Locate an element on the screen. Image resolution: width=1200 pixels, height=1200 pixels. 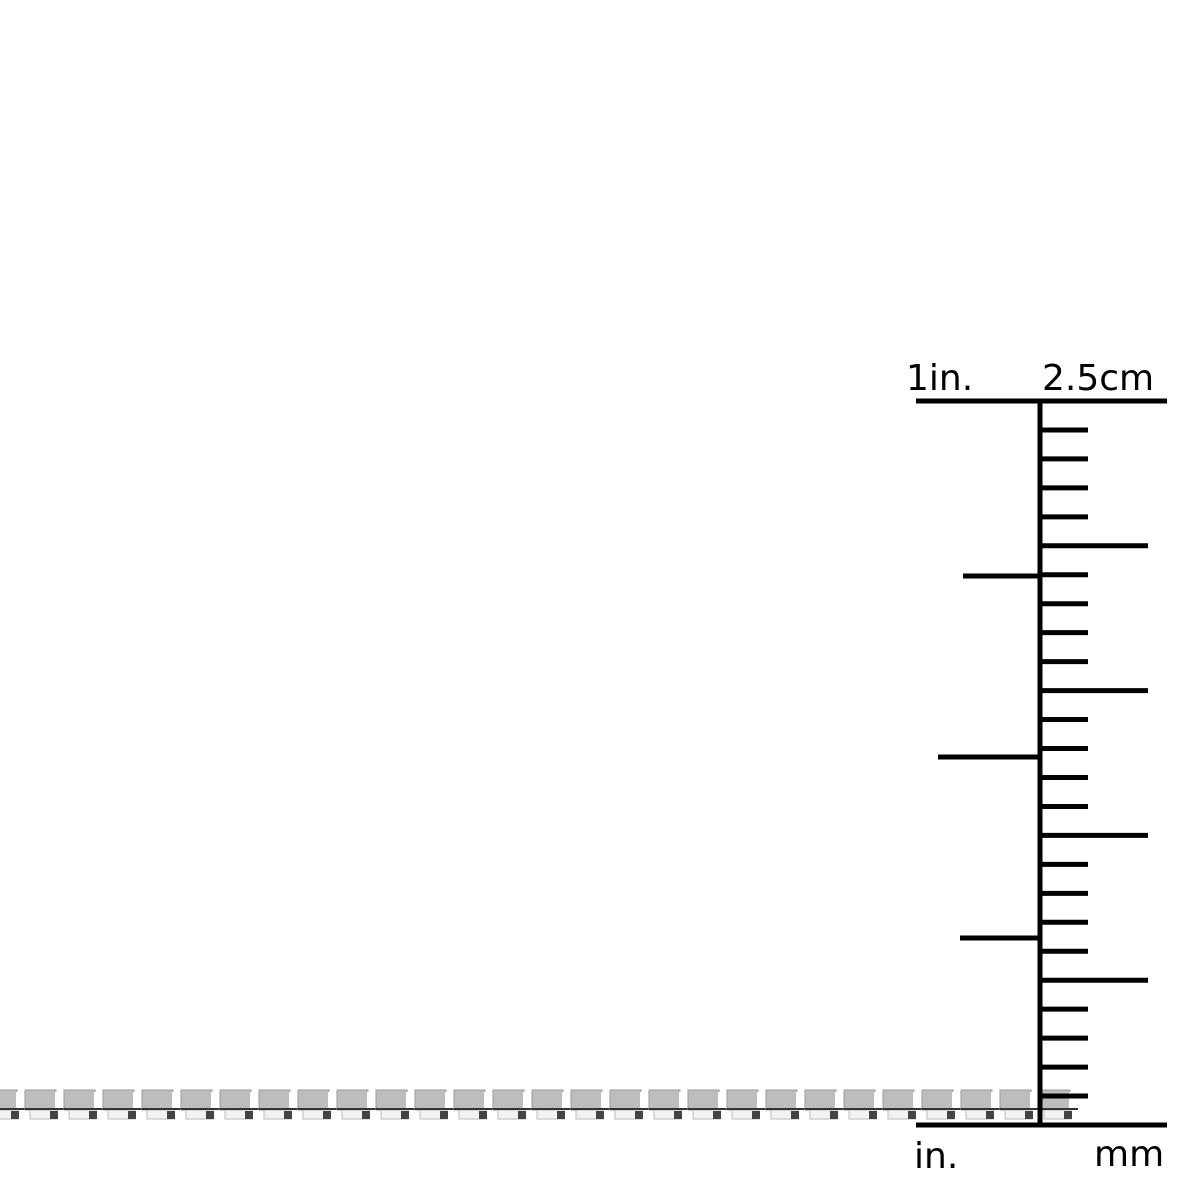
label-in: in. is located at coordinates (936, 1156).